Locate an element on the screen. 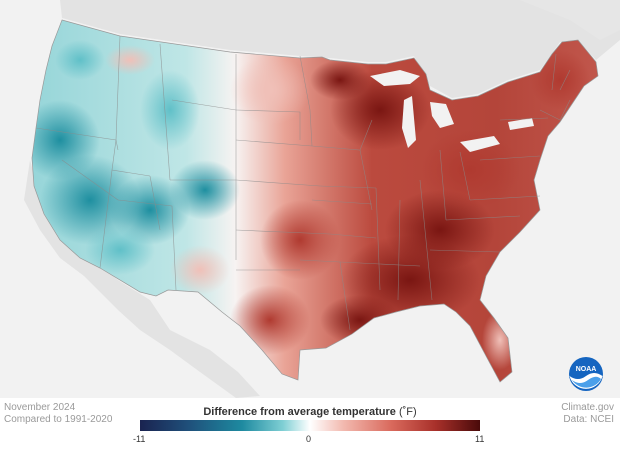  source-site: Climate.gov is located at coordinates (587, 407).